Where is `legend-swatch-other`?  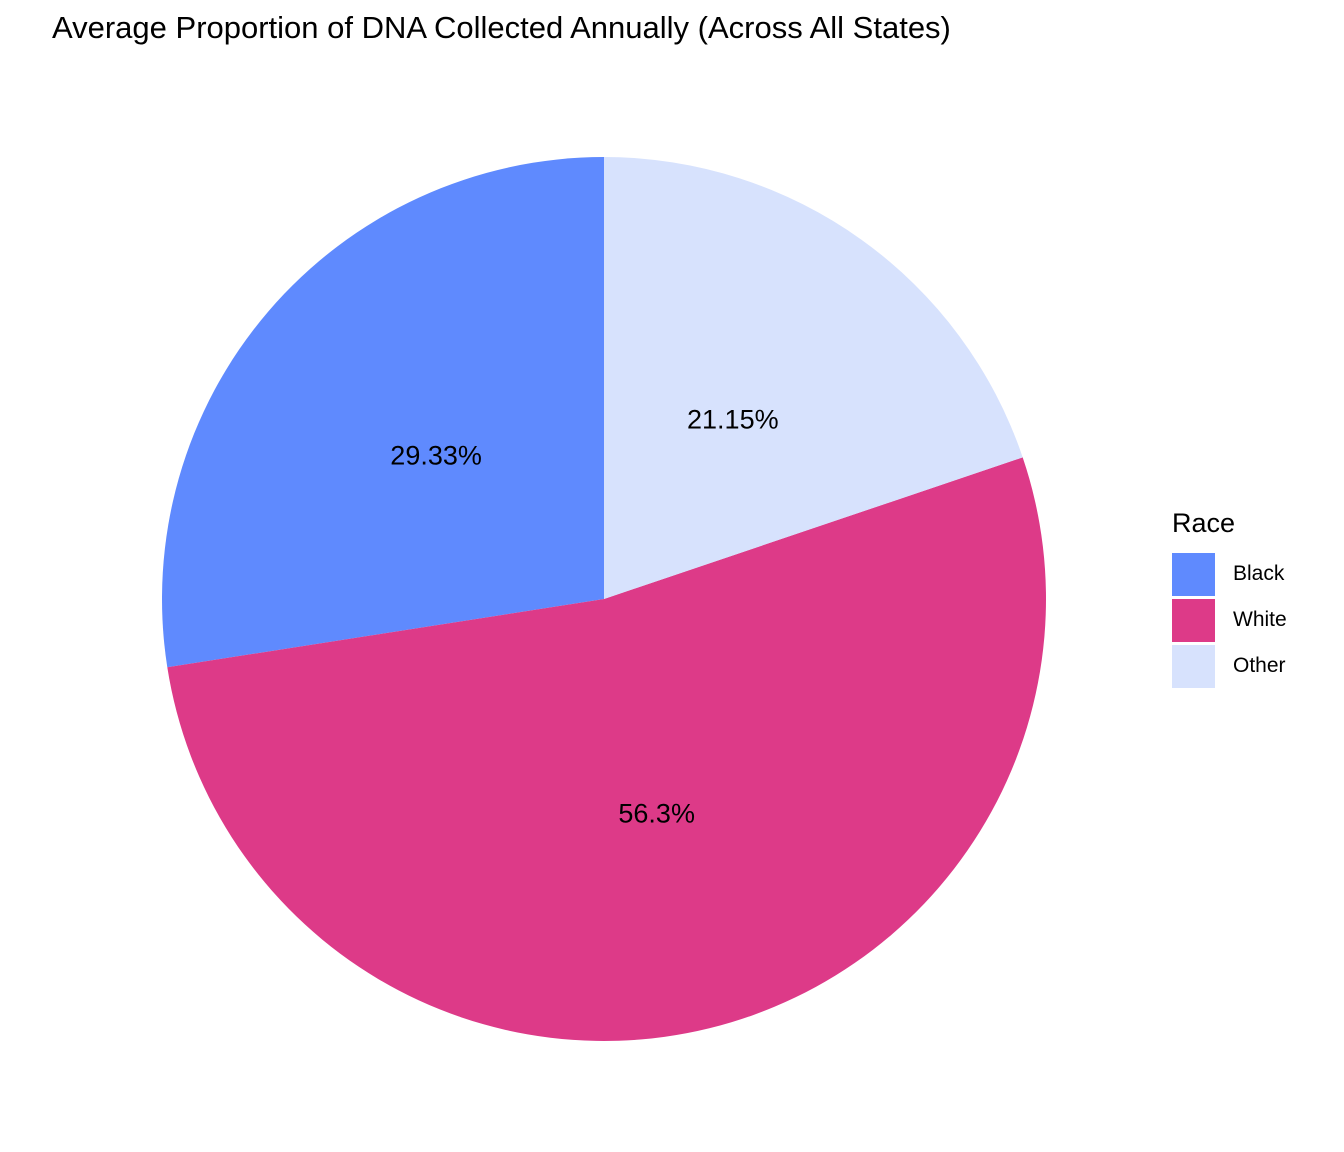 legend-swatch-other is located at coordinates (1193, 666).